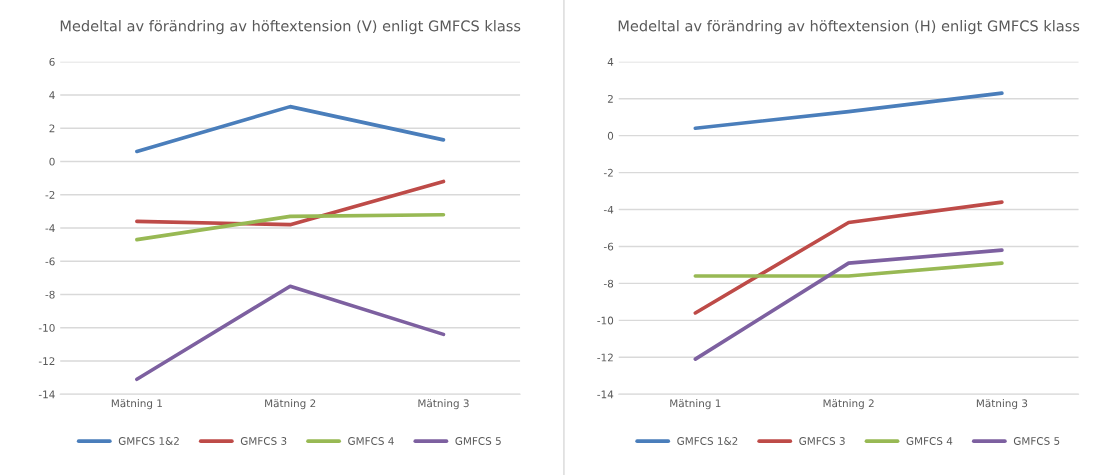  I want to click on chart-title: Medeltal av förändring av höftextension (H) enligt GMFCS klass, so click(849, 27).